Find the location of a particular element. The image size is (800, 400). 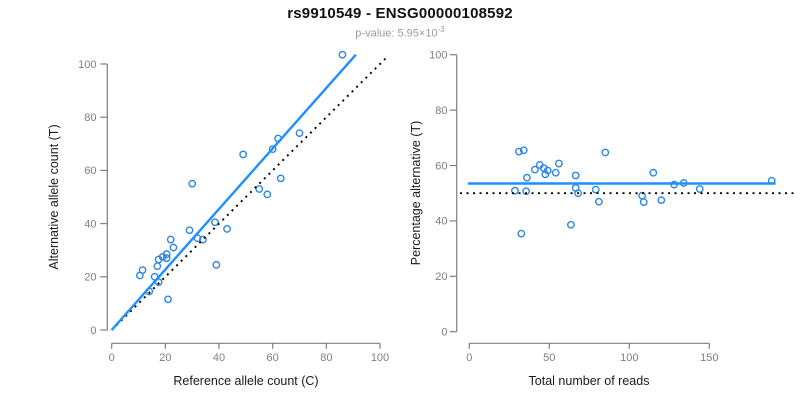

x-tick-label: 20 is located at coordinates (165, 358).